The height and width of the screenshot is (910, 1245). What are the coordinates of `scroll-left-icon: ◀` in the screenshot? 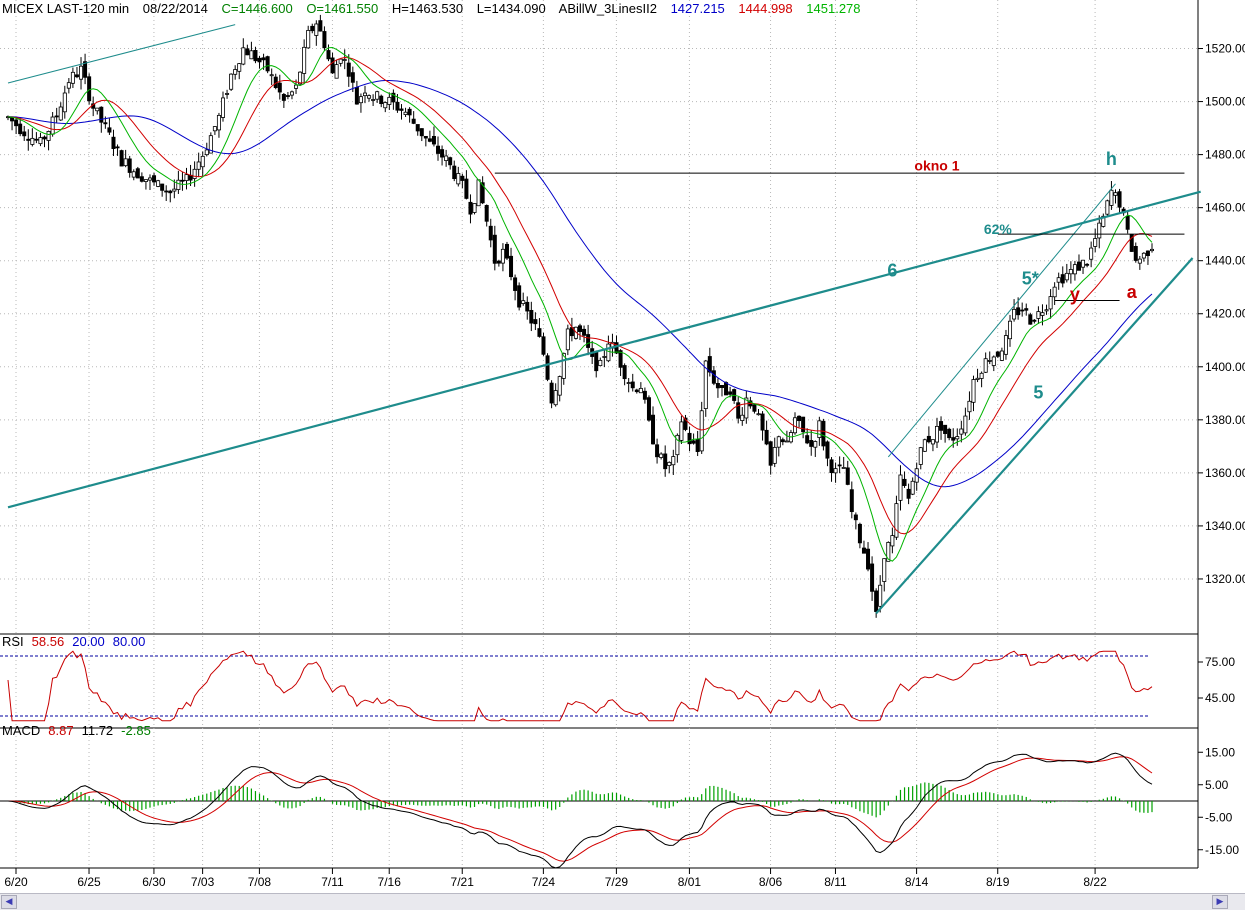 It's located at (9, 902).